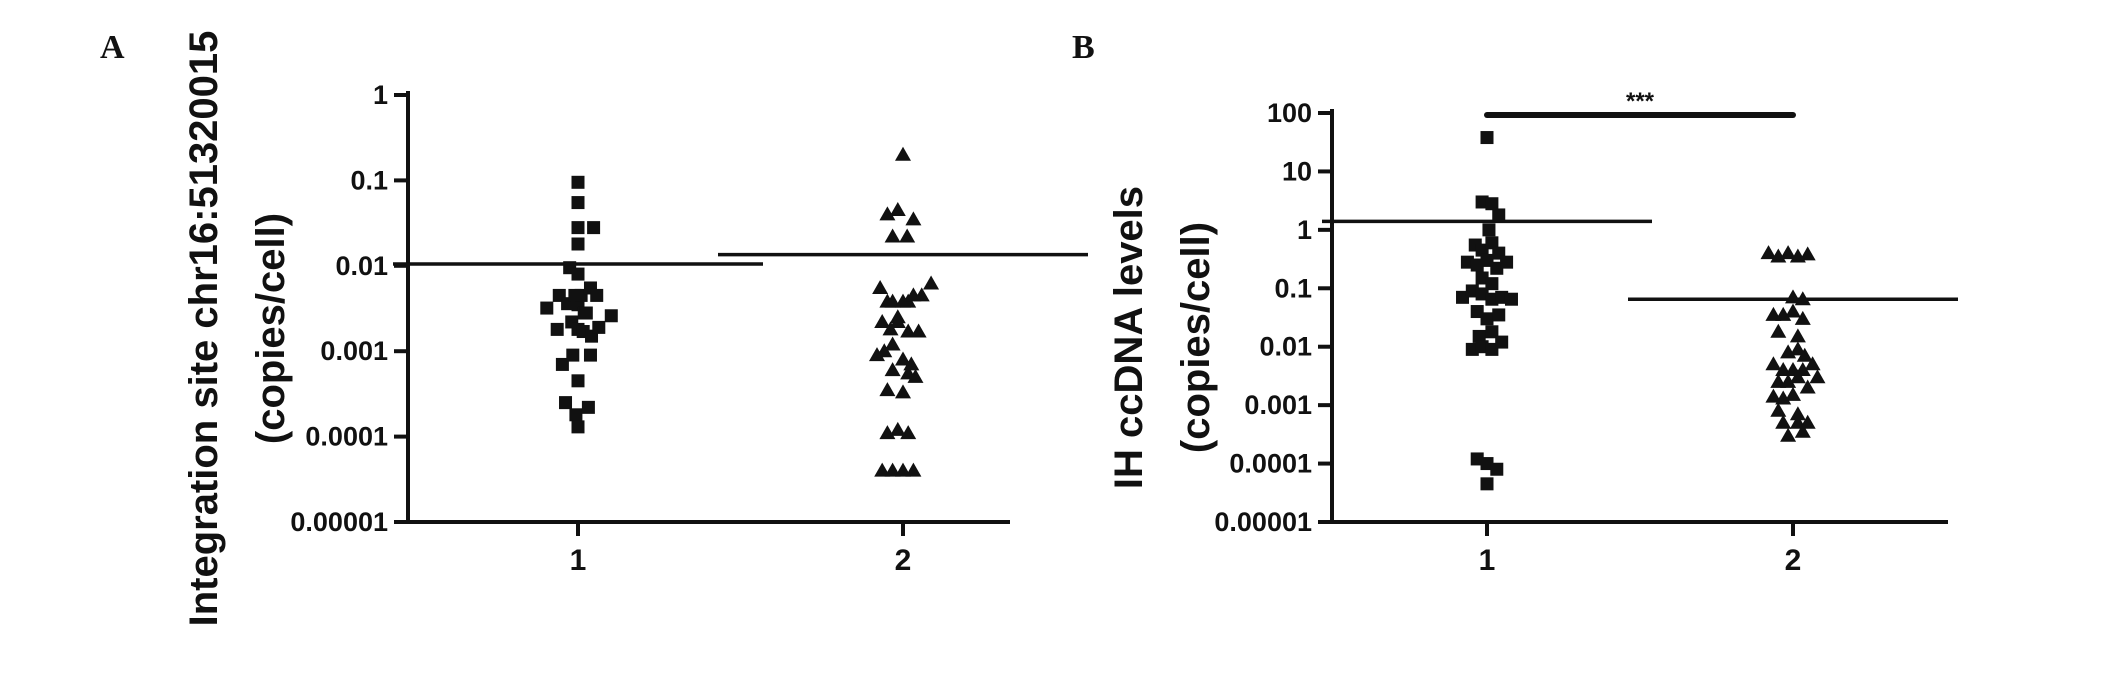  What do you see at coordinates (204, 329) in the screenshot?
I see `y-axis-title: Integration site chr16:51320015` at bounding box center [204, 329].